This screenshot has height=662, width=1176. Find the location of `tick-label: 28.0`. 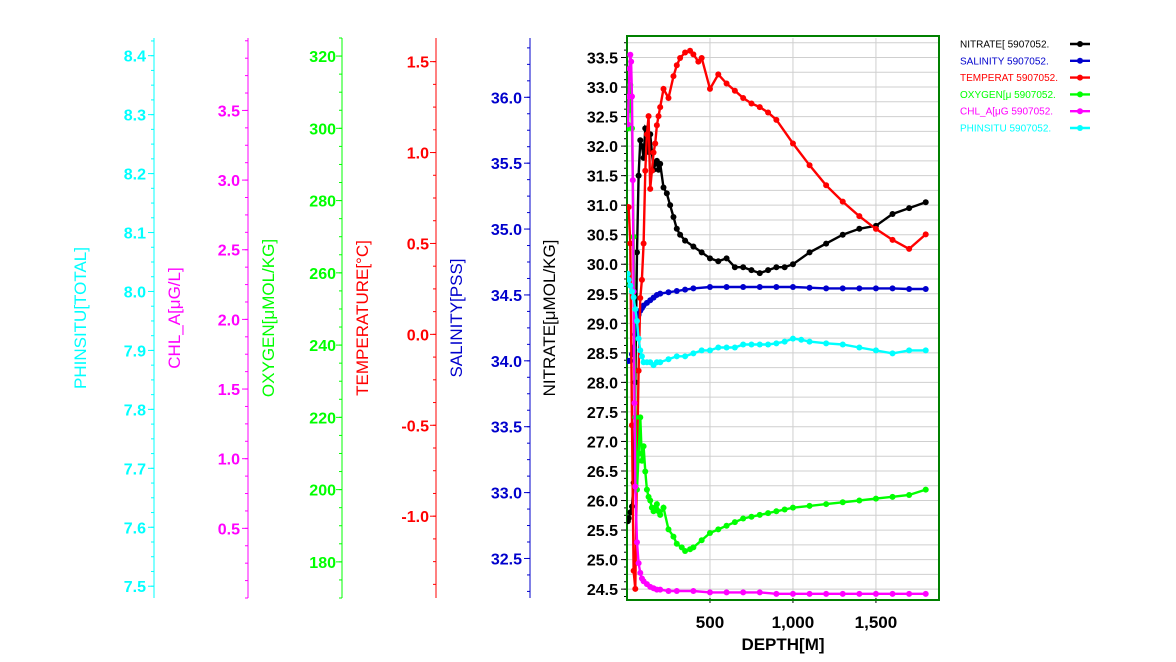

tick-label: 28.0 is located at coordinates (602, 383).